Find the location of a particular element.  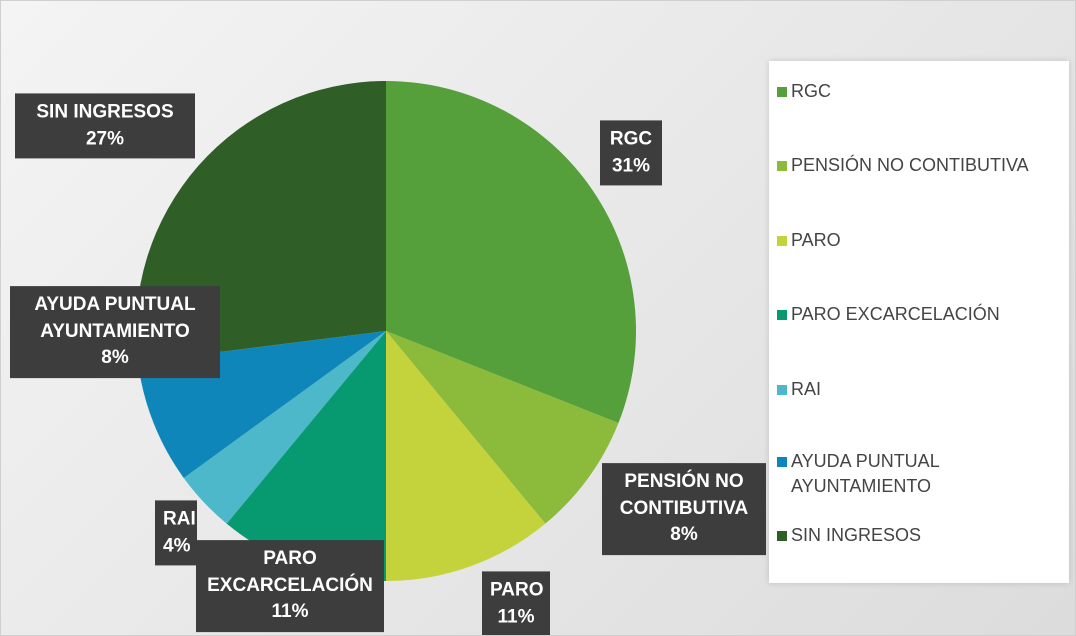

legend-item: PARO is located at coordinates (922, 240).